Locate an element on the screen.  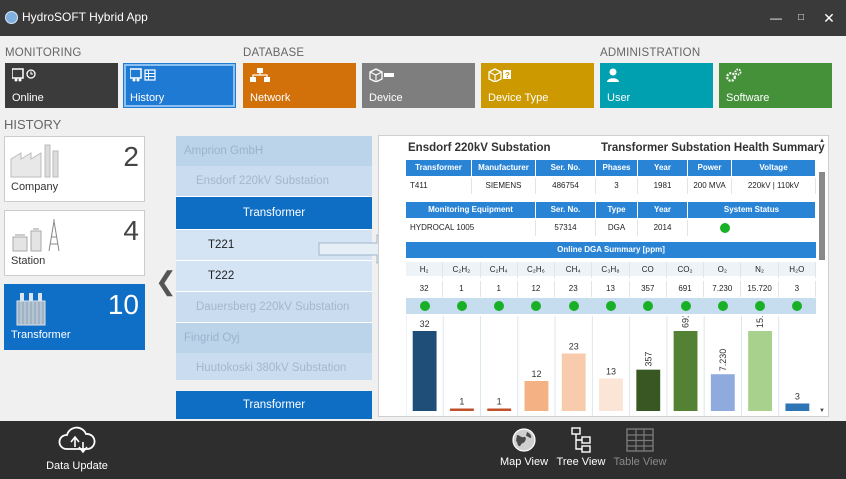
tree-station-dauersberg: Dauersberg 220kV Substation is located at coordinates (274, 307).